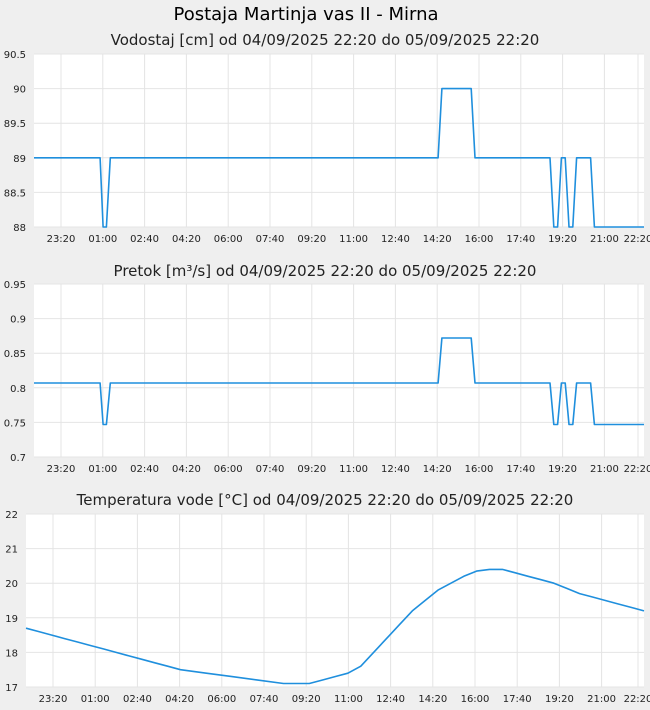 Image resolution: width=650 pixels, height=710 pixels. What do you see at coordinates (11, 619) in the screenshot?
I see `y-tick-label: 19` at bounding box center [11, 619].